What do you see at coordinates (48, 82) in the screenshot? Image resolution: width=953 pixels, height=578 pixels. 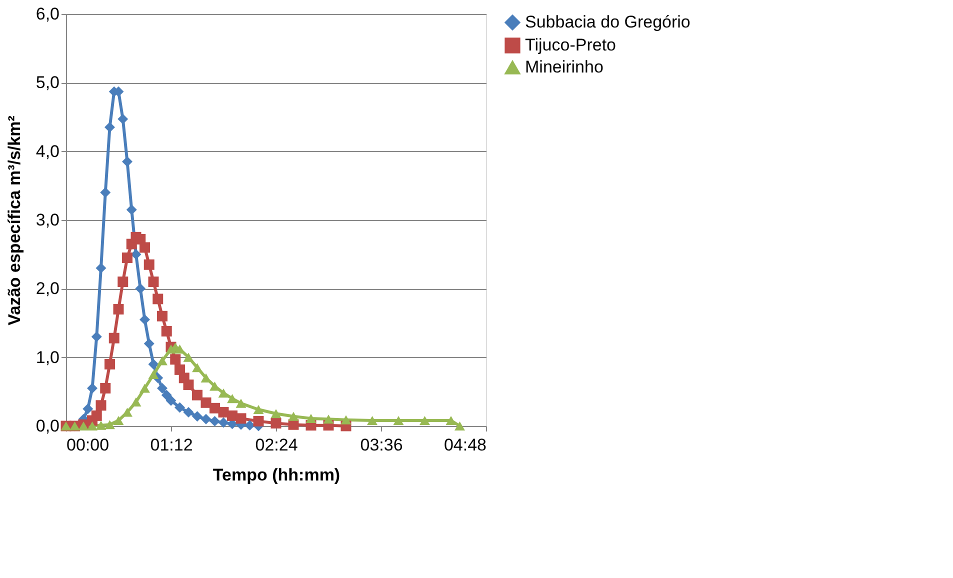 I see `y-tick-label: 5,0` at bounding box center [48, 82].